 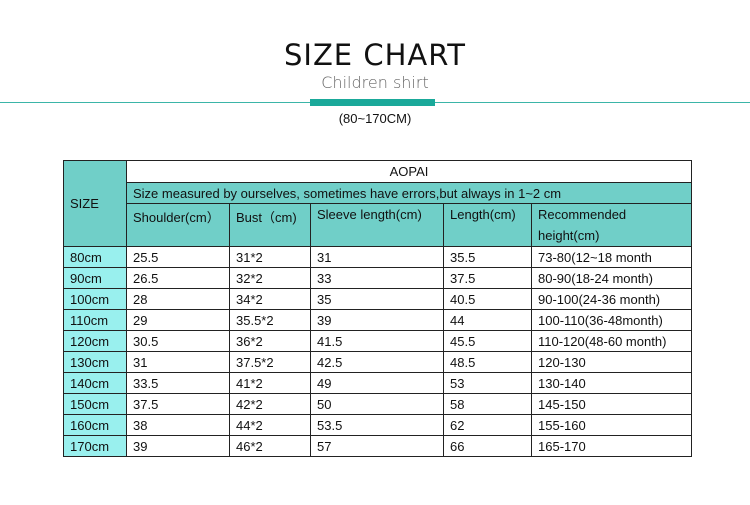 What do you see at coordinates (487, 341) in the screenshot?
I see `value-cell: 45.5` at bounding box center [487, 341].